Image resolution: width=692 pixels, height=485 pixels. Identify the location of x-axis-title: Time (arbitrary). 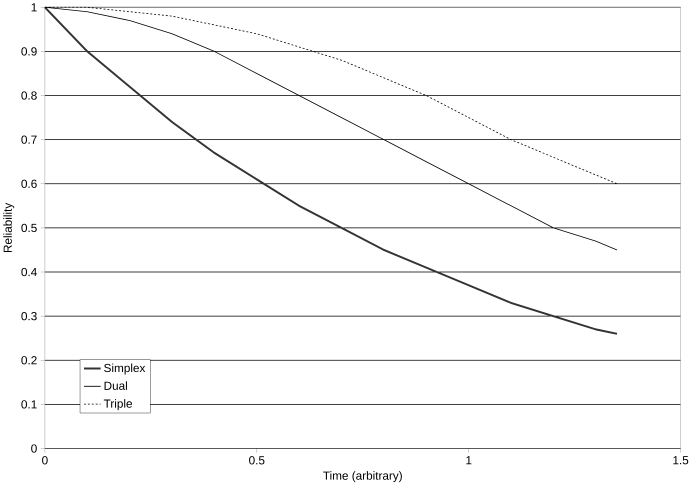
(362, 476).